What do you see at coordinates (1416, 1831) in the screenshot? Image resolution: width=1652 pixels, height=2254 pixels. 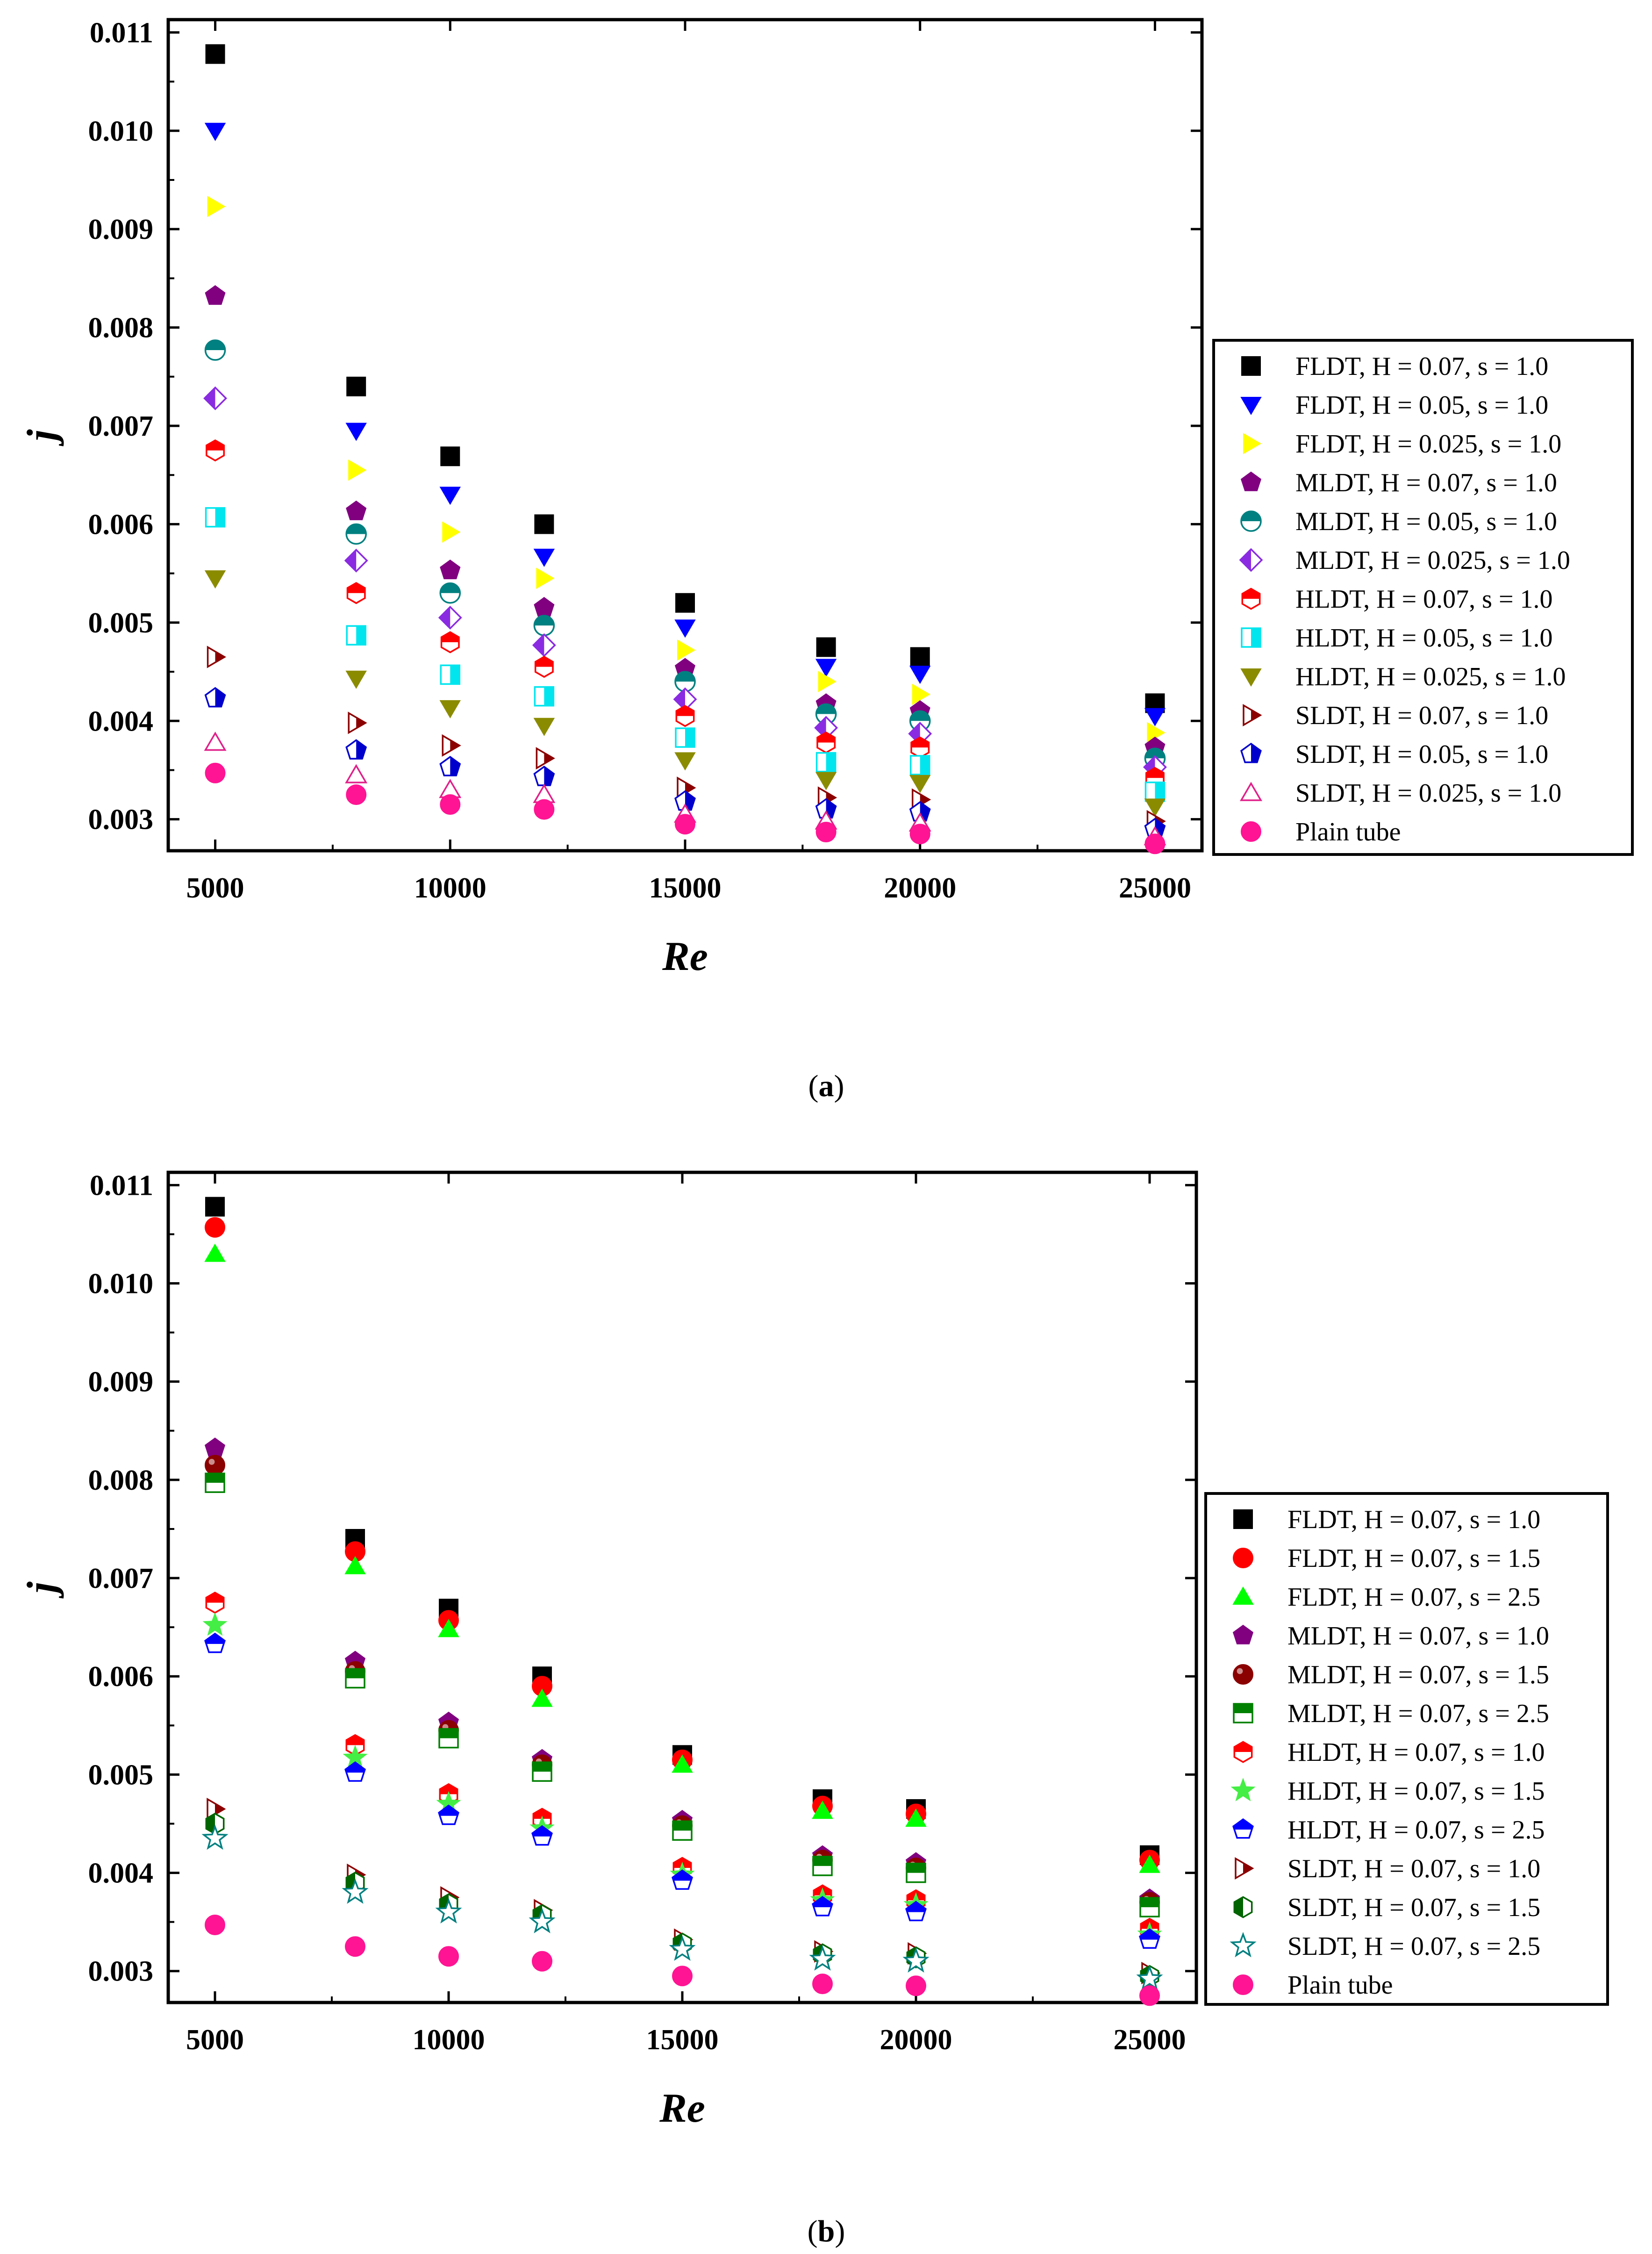 I see `legend-label: HLDT, H = 0.07, s = 2.5` at bounding box center [1416, 1831].